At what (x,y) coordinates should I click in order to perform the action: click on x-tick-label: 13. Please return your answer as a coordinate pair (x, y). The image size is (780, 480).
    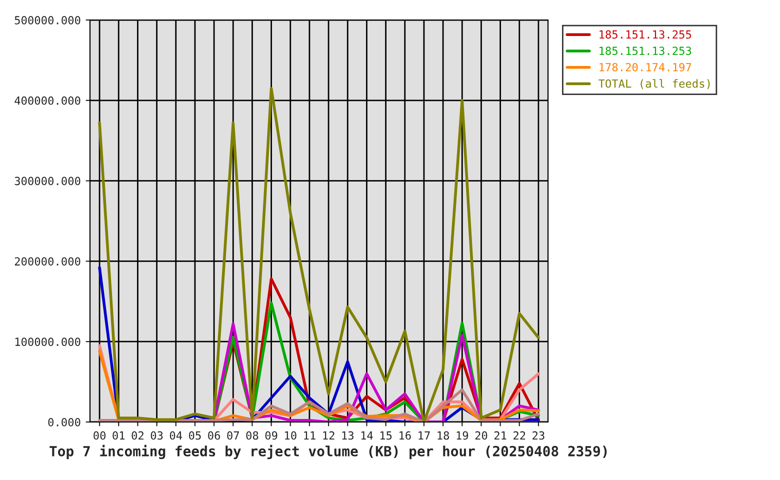
    Looking at the image, I should click on (348, 435).